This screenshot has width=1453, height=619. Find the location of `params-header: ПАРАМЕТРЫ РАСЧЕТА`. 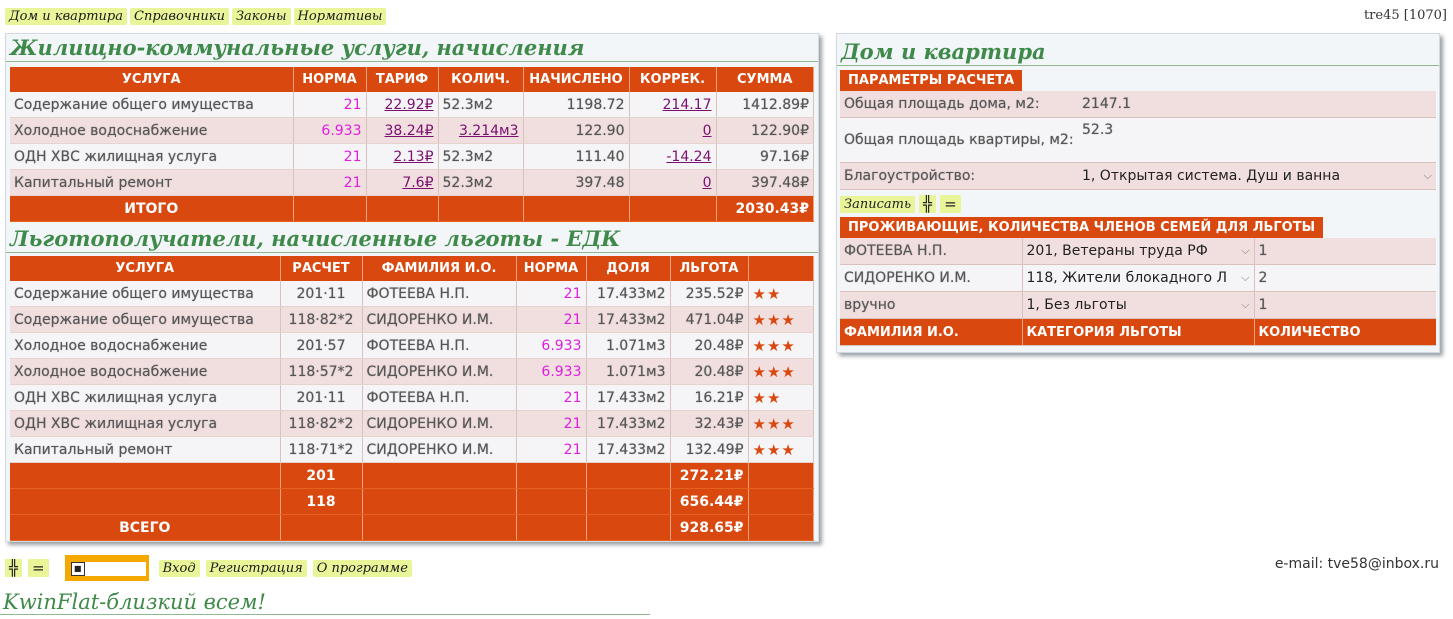

params-header: ПАРАМЕТРЫ РАСЧЕТА is located at coordinates (931, 80).